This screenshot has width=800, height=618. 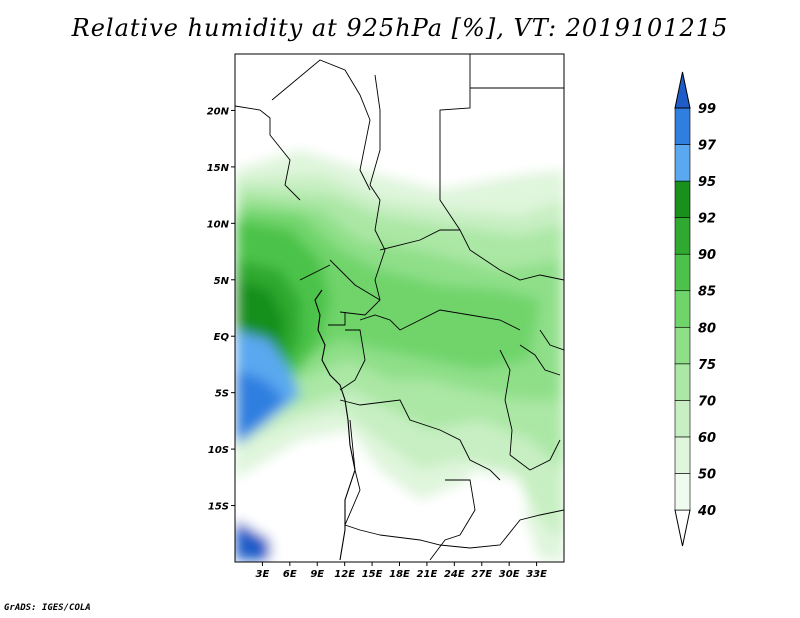 What do you see at coordinates (536, 574) in the screenshot?
I see `lon-tick-label: 33E` at bounding box center [536, 574].